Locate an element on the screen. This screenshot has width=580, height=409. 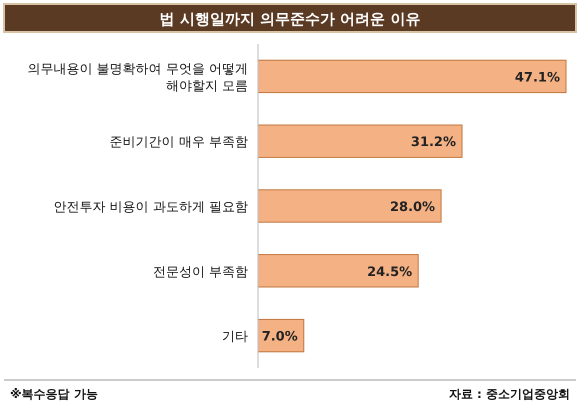
annotation: ※복수응답 가능 is located at coordinates (54, 394).